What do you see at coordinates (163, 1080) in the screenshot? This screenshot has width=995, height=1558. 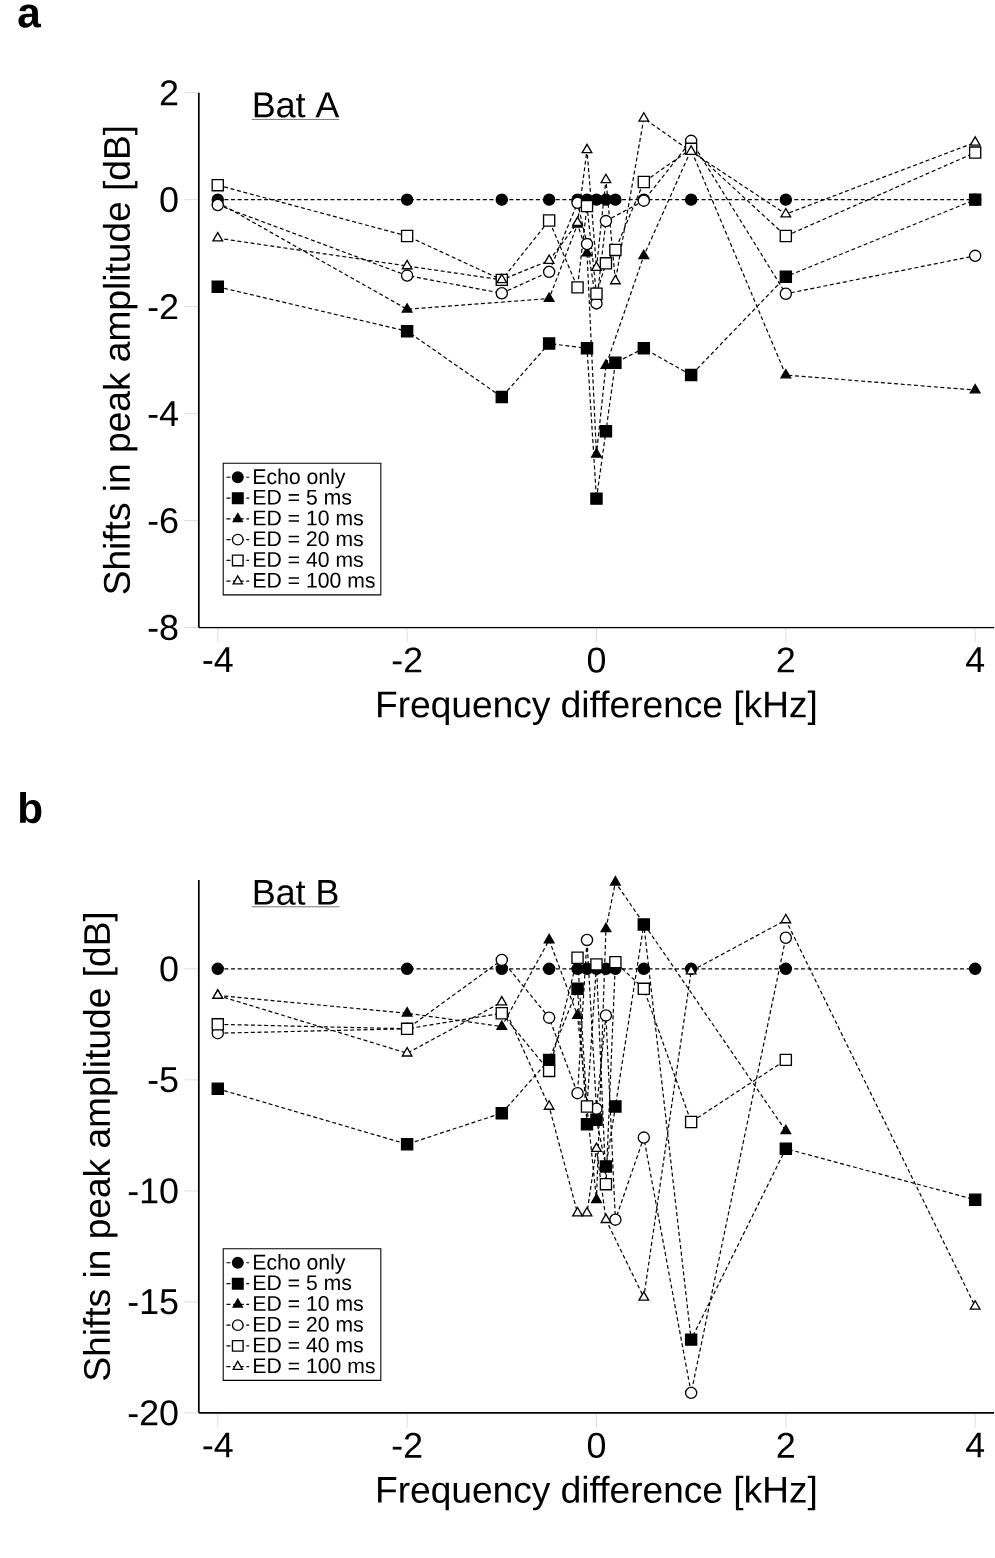 I see `y-tick-label: -5` at bounding box center [163, 1080].